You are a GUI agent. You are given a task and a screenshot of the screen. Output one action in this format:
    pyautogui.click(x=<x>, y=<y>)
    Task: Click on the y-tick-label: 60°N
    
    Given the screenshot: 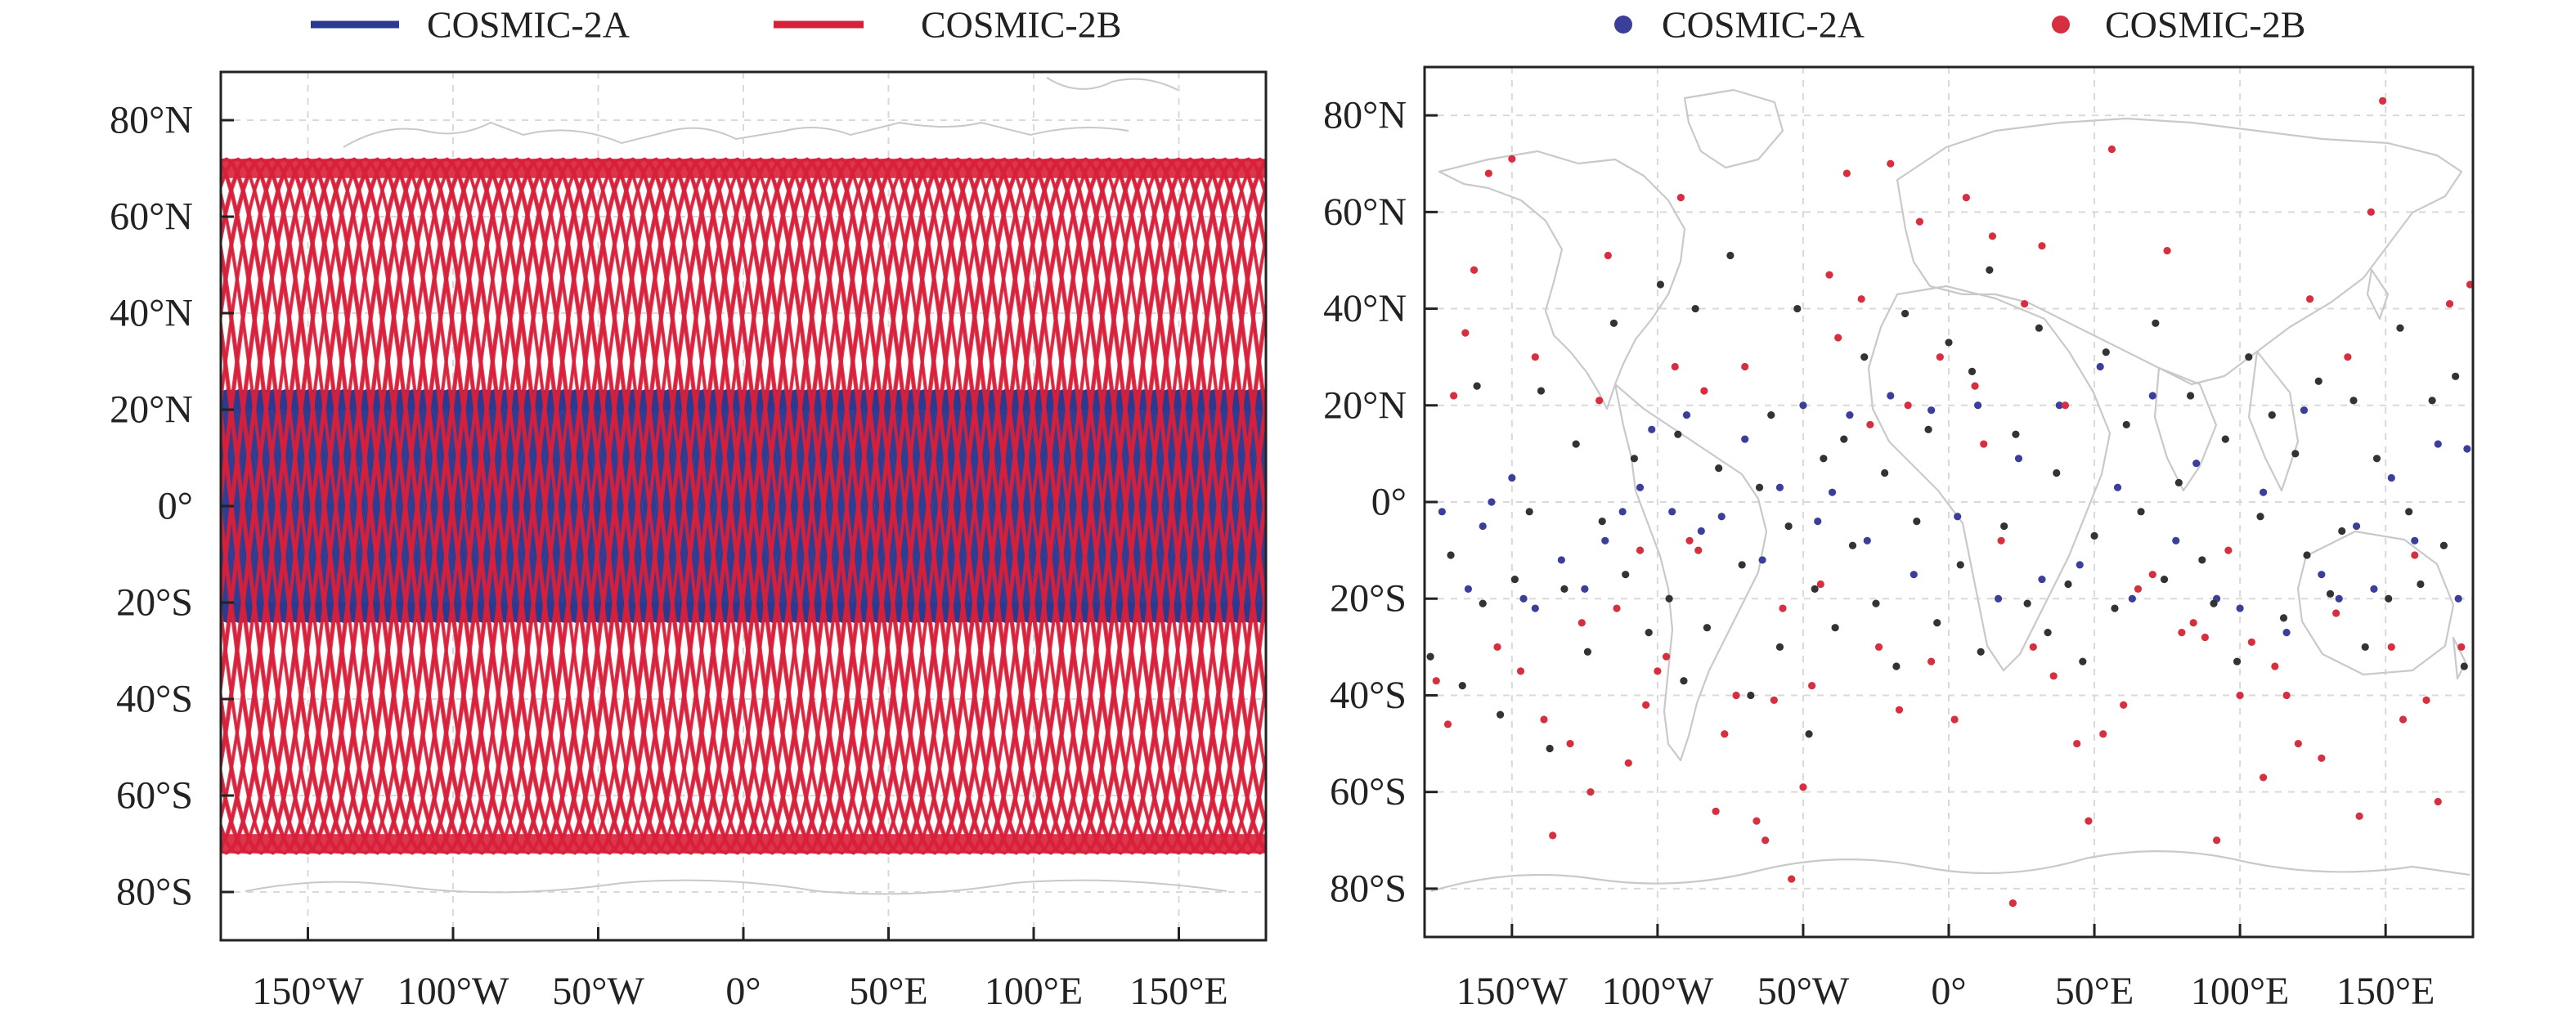 What is the action you would take?
    pyautogui.click(x=1365, y=213)
    